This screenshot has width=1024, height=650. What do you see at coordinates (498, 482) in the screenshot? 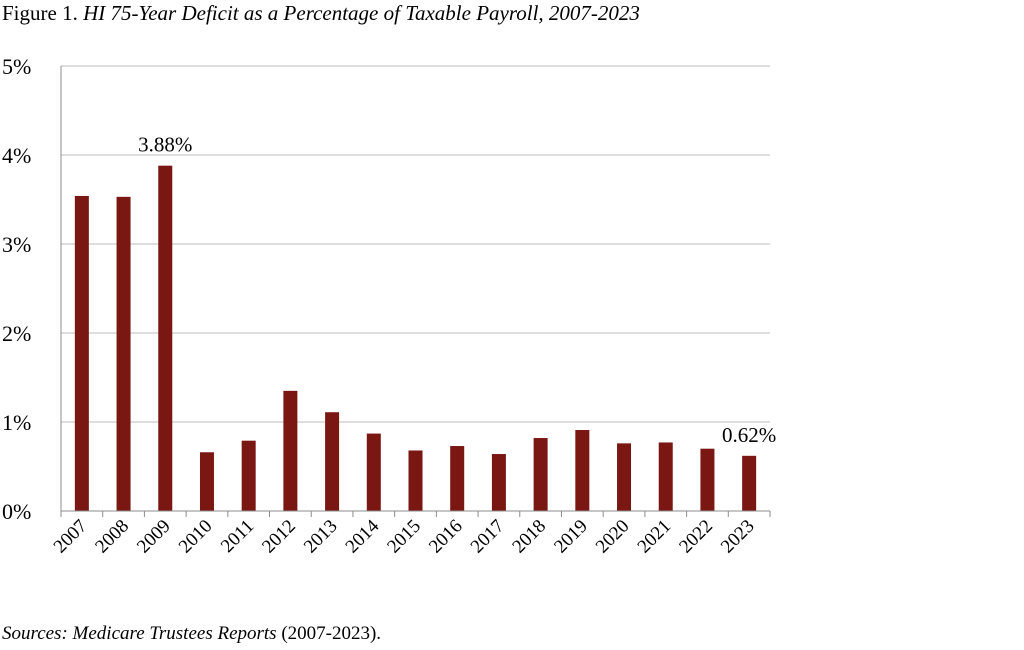
I see `bar-2017` at bounding box center [498, 482].